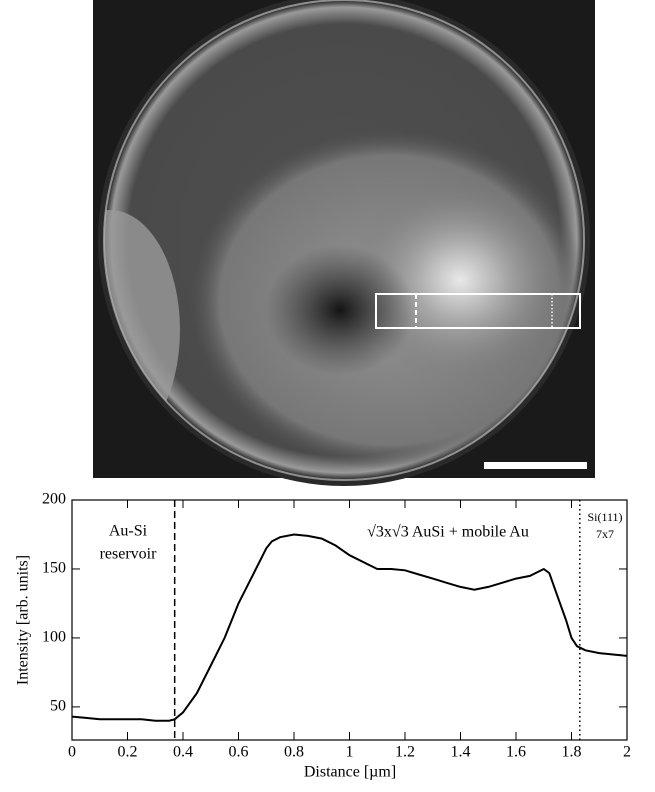  Describe the element at coordinates (23, 620) in the screenshot. I see `y-axis-label: Intensity [arb. units]` at that location.